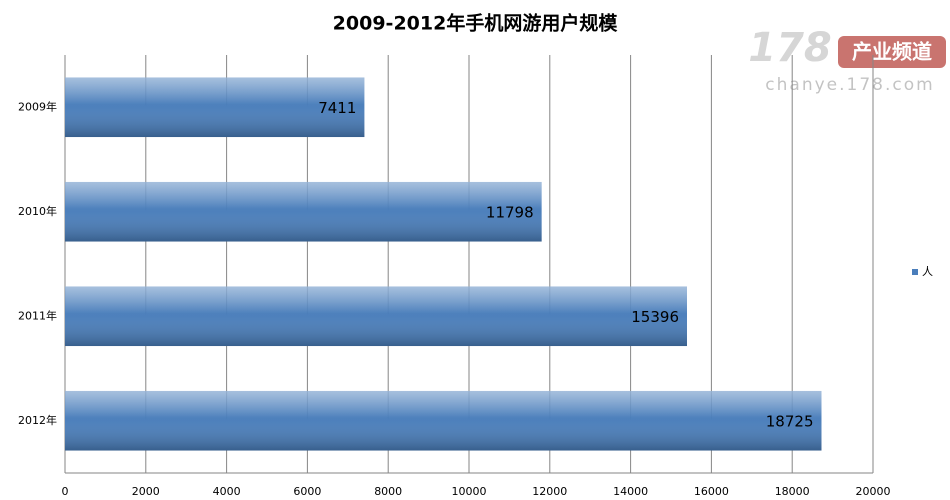  I want to click on value-label: 11798, so click(510, 212).